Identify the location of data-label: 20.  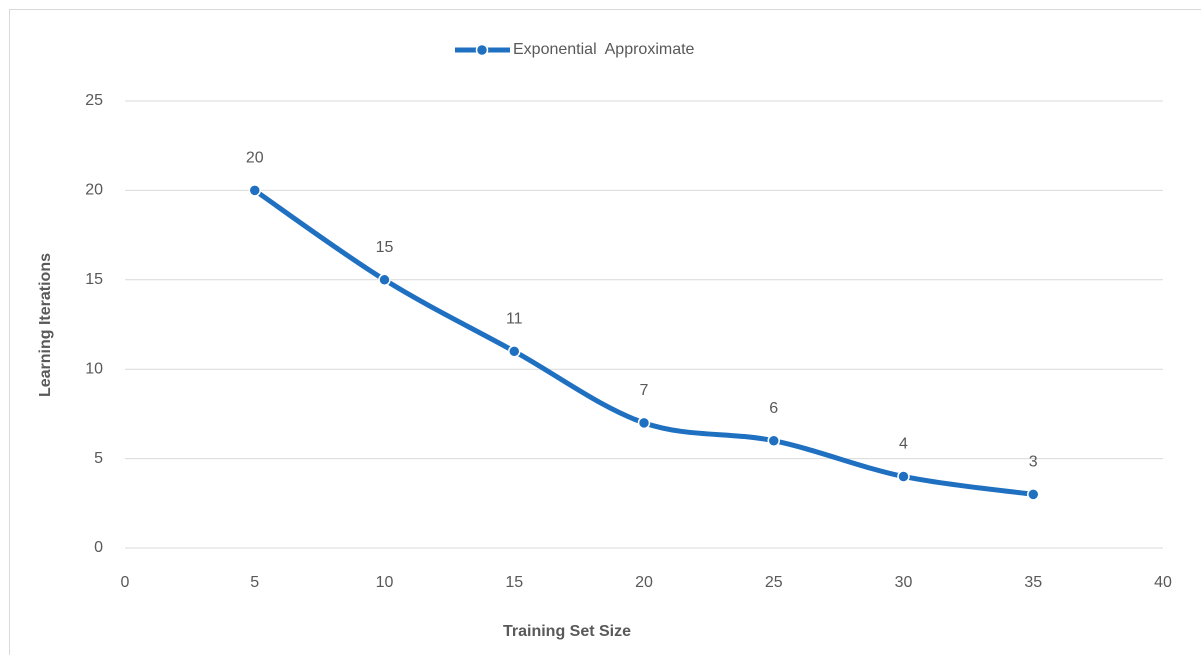
(255, 158).